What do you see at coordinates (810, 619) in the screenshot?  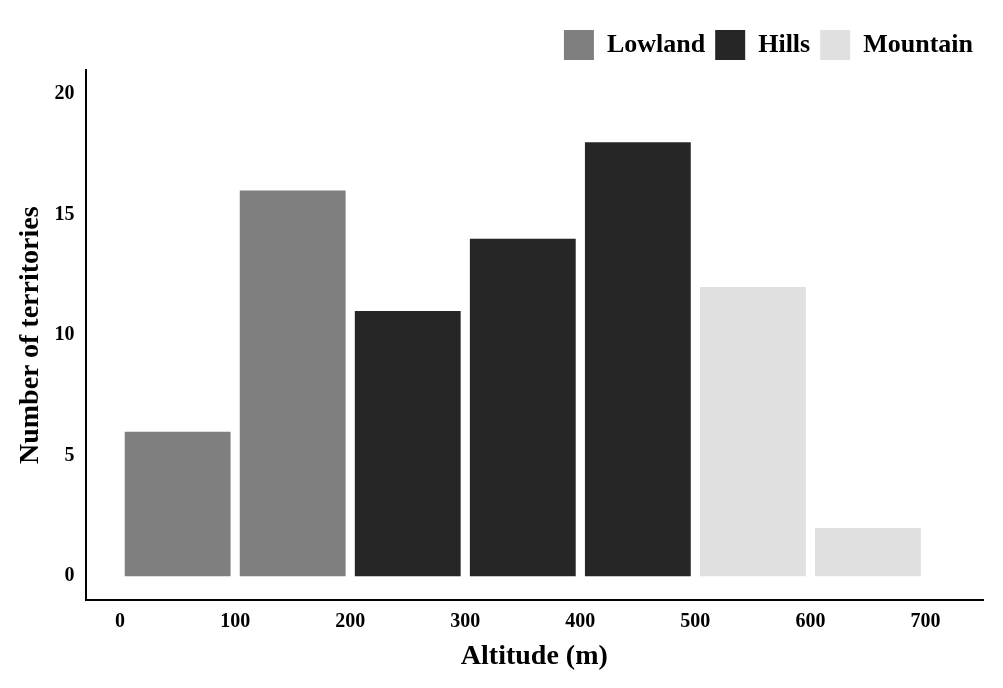 I see `x-tick-label: 600` at bounding box center [810, 619].